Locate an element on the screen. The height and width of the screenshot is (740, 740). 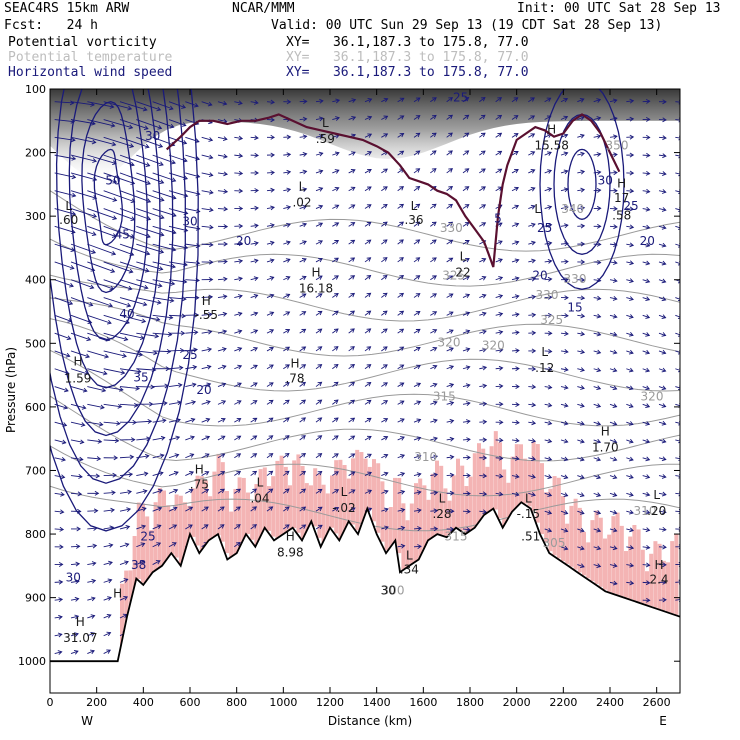
pv-extremum-label: .78 is located at coordinates (294, 379).